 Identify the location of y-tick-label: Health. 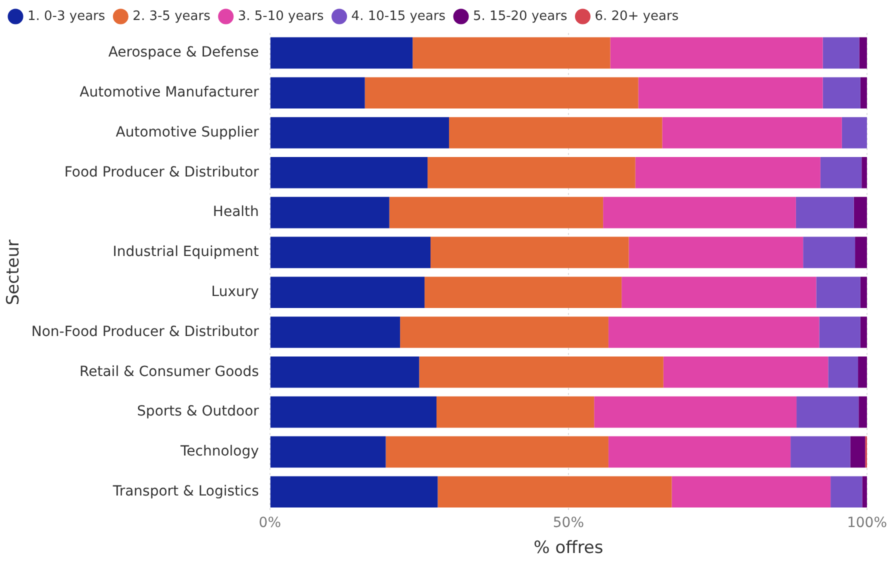
(235, 212).